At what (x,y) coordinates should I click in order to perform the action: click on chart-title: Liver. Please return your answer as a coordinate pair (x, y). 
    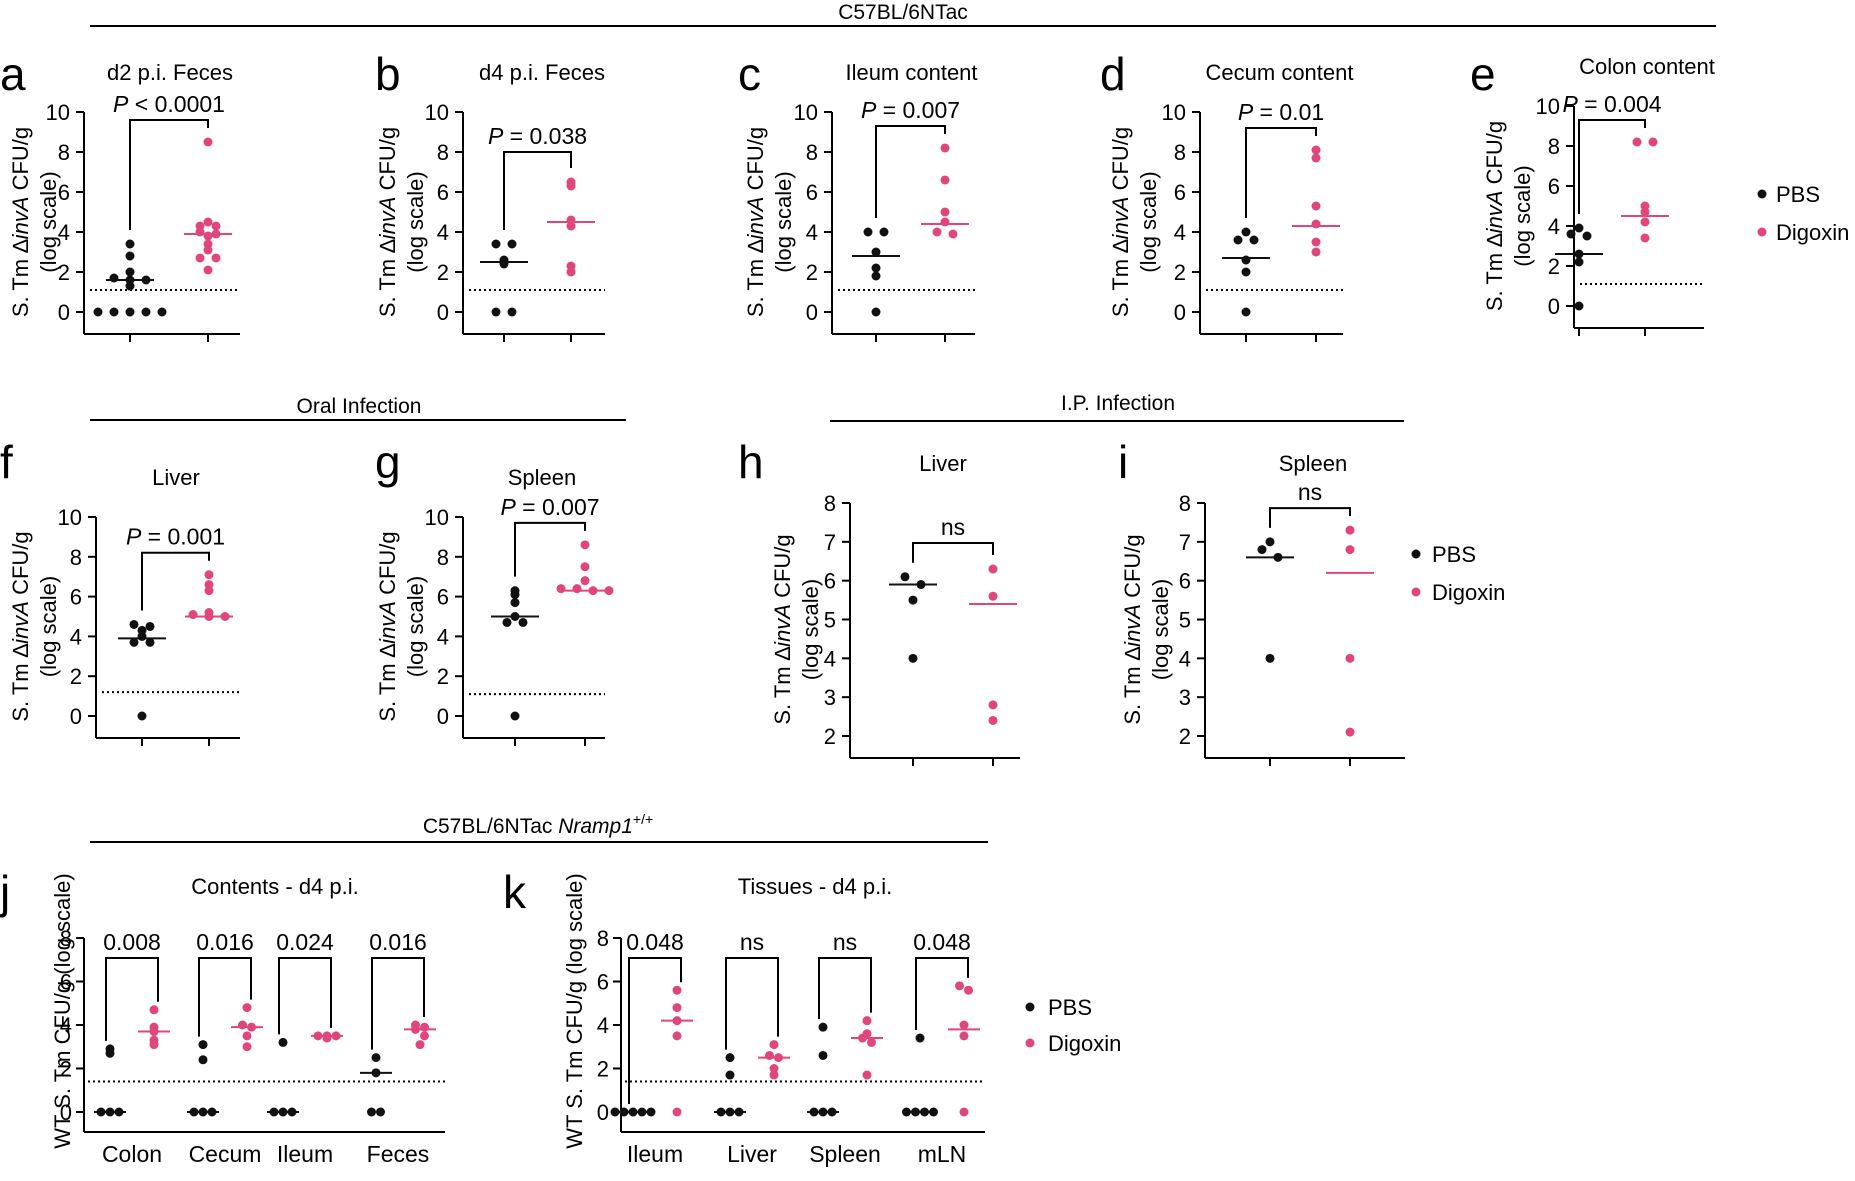
    Looking at the image, I should click on (943, 463).